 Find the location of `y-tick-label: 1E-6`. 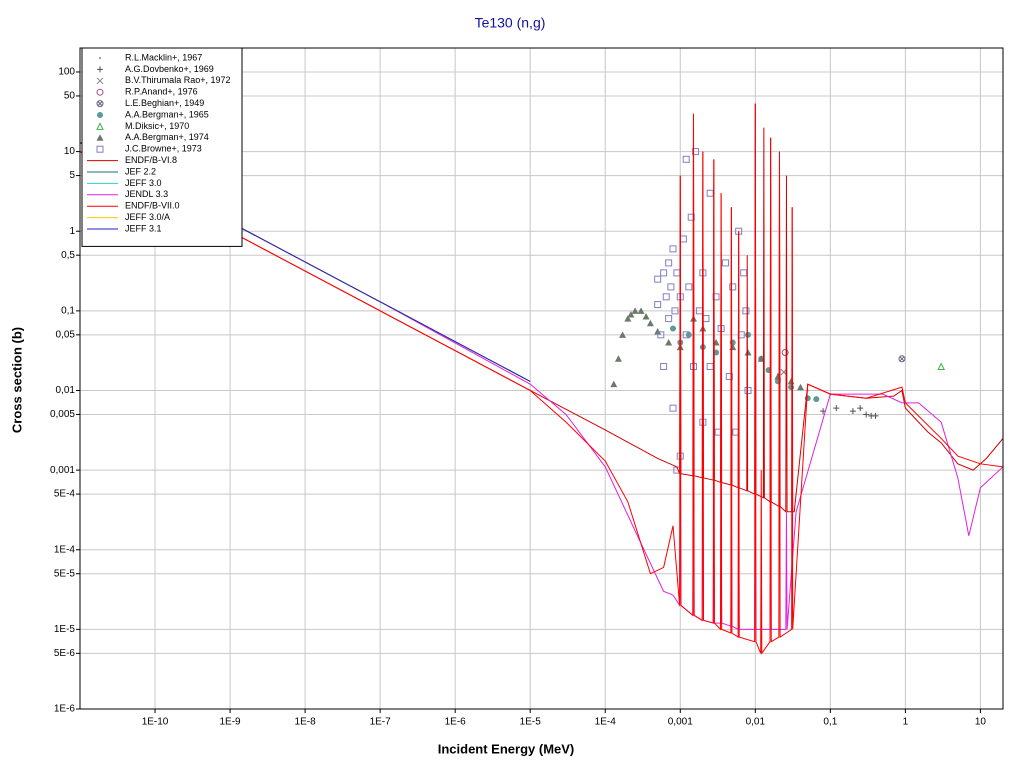

y-tick-label: 1E-6 is located at coordinates (65, 709).